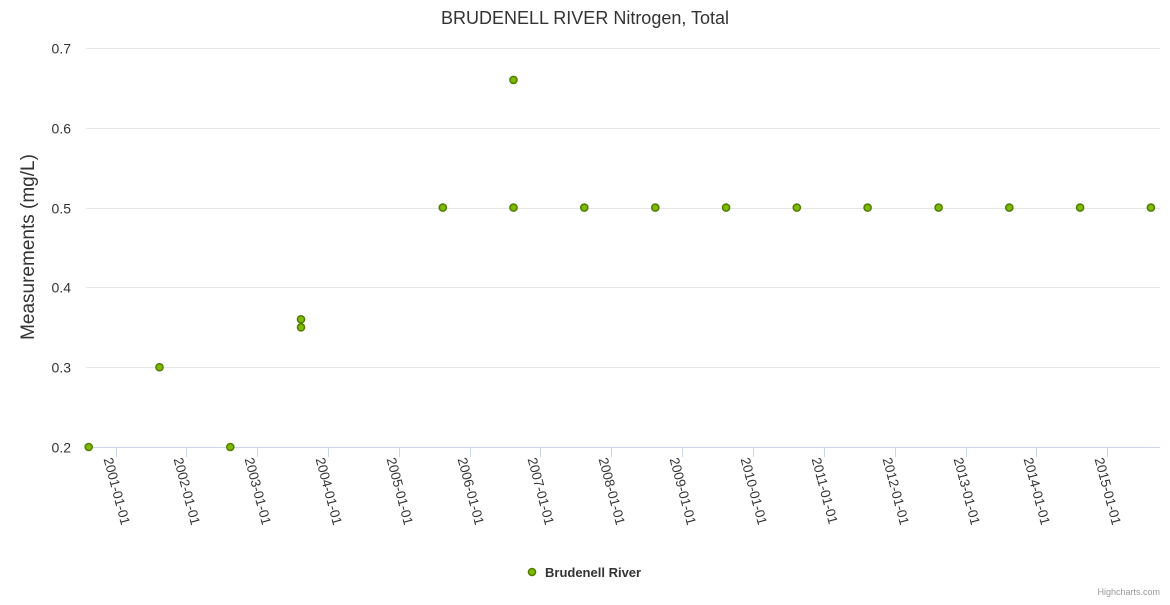  What do you see at coordinates (1037, 491) in the screenshot?
I see `x-tick-label: 2014-01-01` at bounding box center [1037, 491].